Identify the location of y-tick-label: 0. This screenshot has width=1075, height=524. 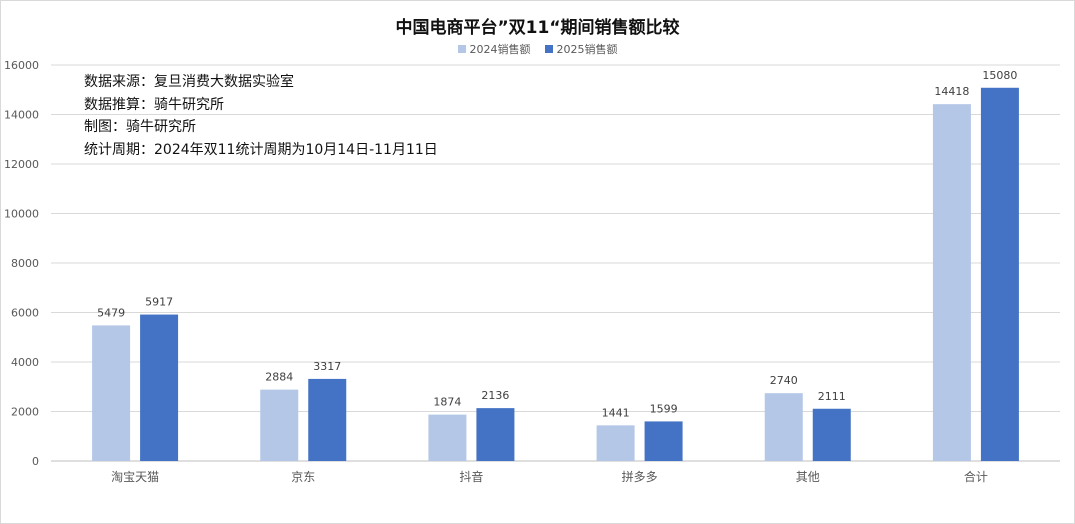
(35, 461).